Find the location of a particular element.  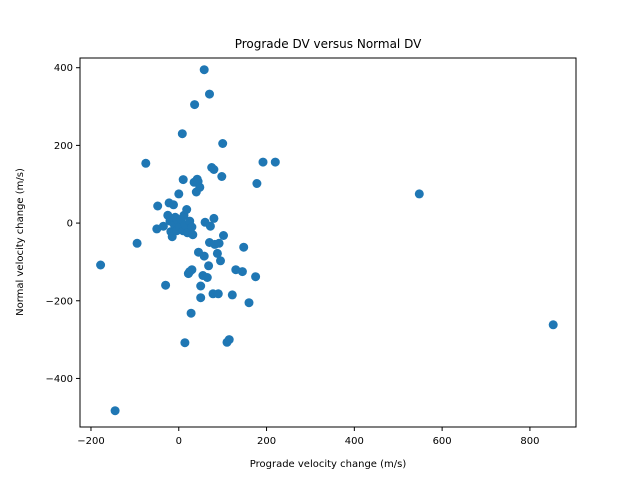

y-axis-label: Normal velocity change (m/s) is located at coordinates (20, 242).